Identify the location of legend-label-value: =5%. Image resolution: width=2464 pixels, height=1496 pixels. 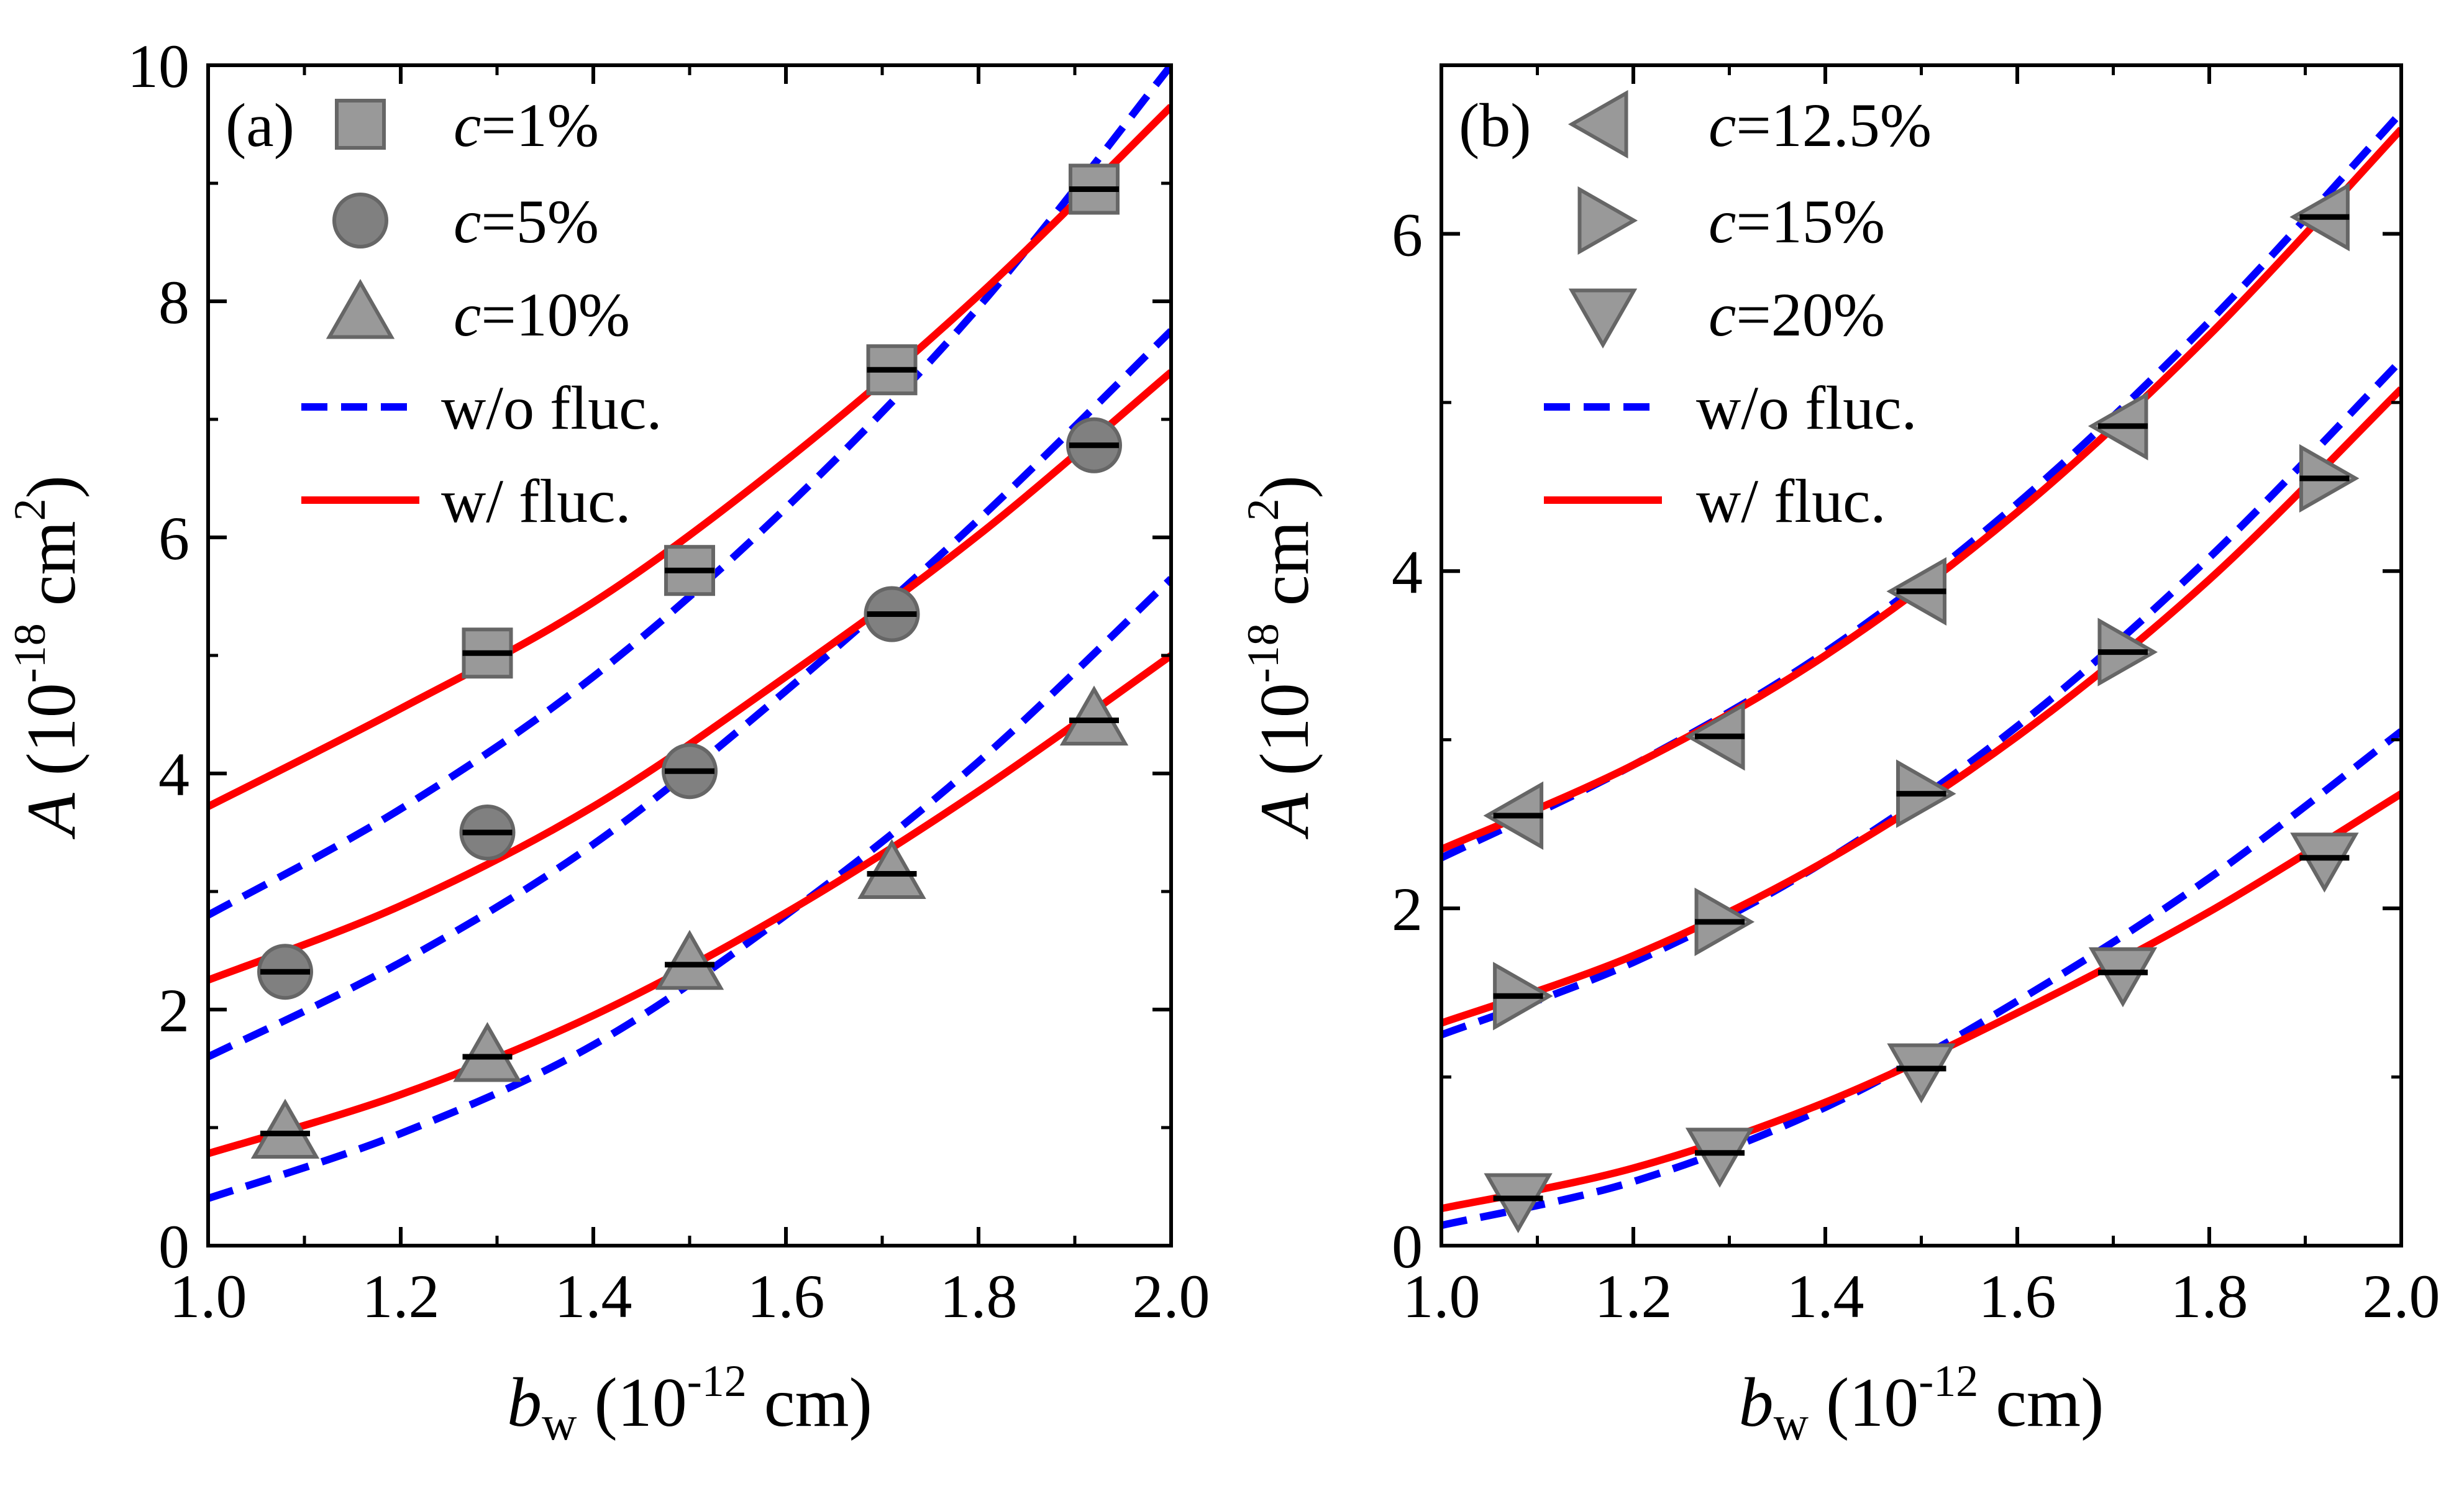
(540, 221).